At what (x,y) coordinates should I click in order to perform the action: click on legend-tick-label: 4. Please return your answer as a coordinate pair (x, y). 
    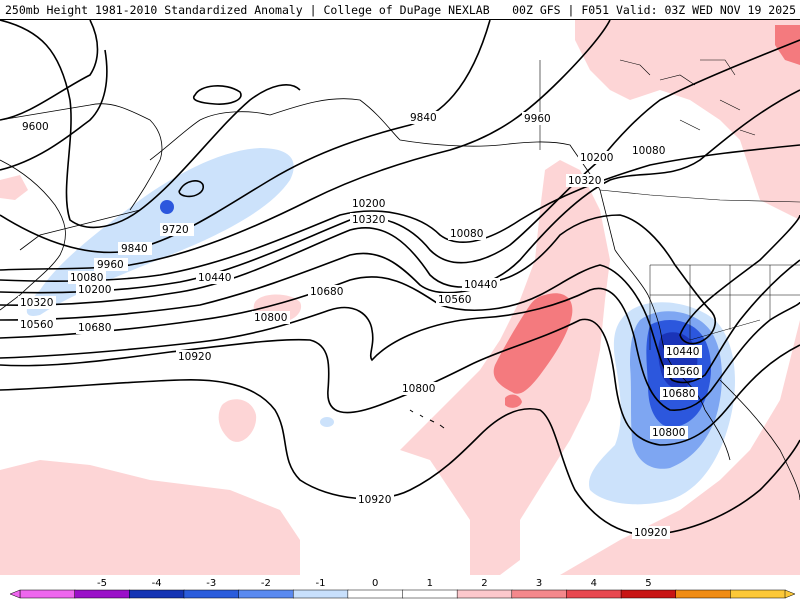
    Looking at the image, I should click on (594, 583).